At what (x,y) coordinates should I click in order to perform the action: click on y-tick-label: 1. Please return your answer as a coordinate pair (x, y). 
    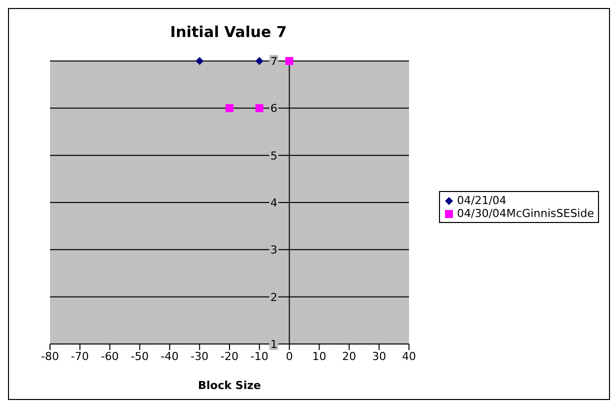
    Looking at the image, I should click on (274, 344).